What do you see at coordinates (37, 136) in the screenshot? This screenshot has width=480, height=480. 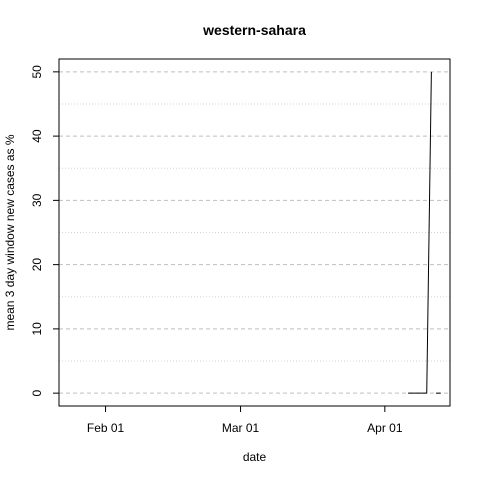 I see `y-tick-label: 40` at bounding box center [37, 136].